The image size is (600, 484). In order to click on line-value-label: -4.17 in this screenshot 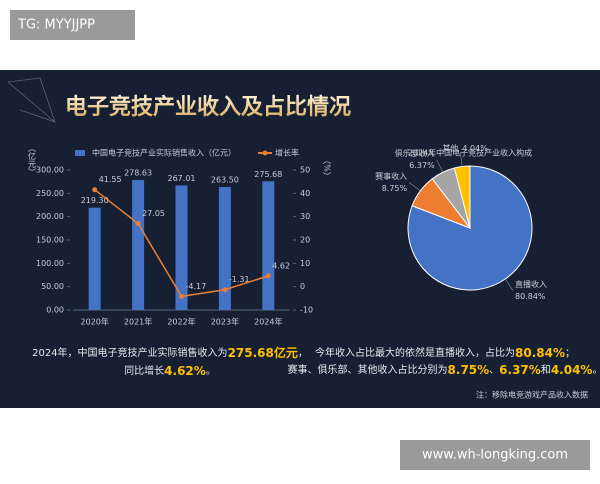, I will do `click(196, 286)`.